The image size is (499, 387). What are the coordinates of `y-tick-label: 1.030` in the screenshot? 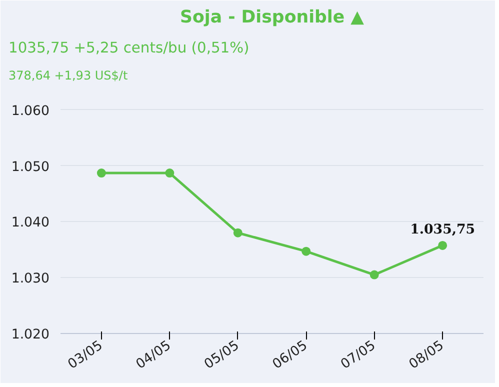 It's located at (30, 279).